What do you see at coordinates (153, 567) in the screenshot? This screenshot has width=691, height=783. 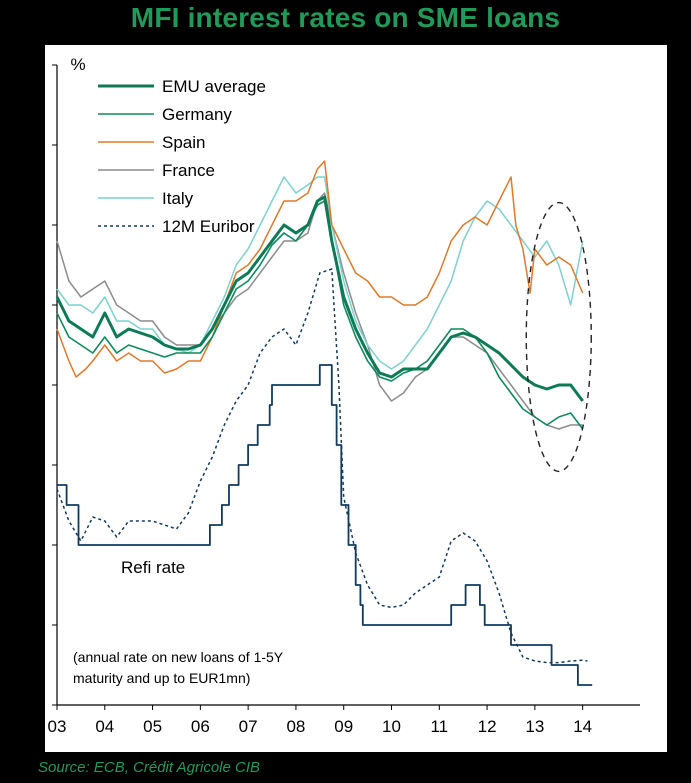 I see `refi-rate-label: Refi rate` at bounding box center [153, 567].